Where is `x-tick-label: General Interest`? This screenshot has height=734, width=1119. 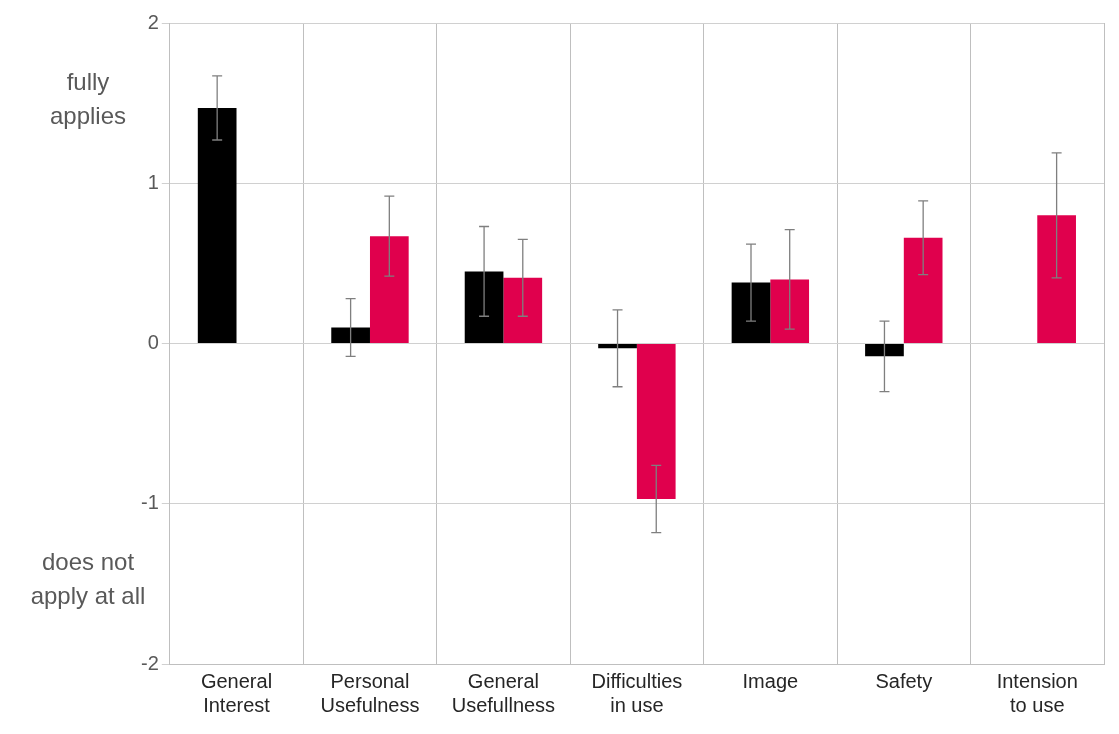 x-tick-label: General Interest is located at coordinates (236, 692).